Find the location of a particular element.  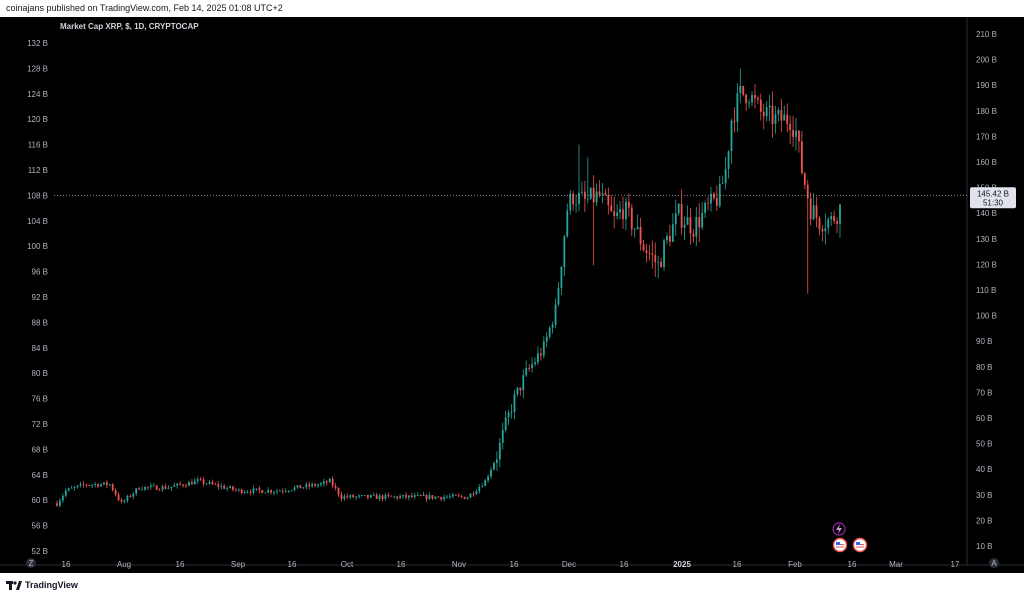

tradingview-logo: TradingView is located at coordinates (42, 585).